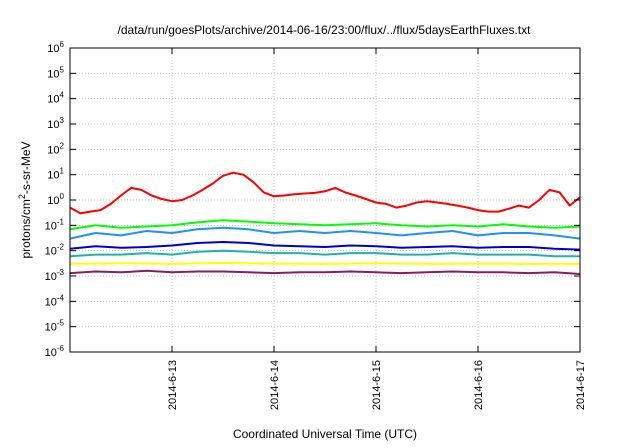 The width and height of the screenshot is (640, 448). I want to click on y-tick-label: 10³, so click(55, 123).